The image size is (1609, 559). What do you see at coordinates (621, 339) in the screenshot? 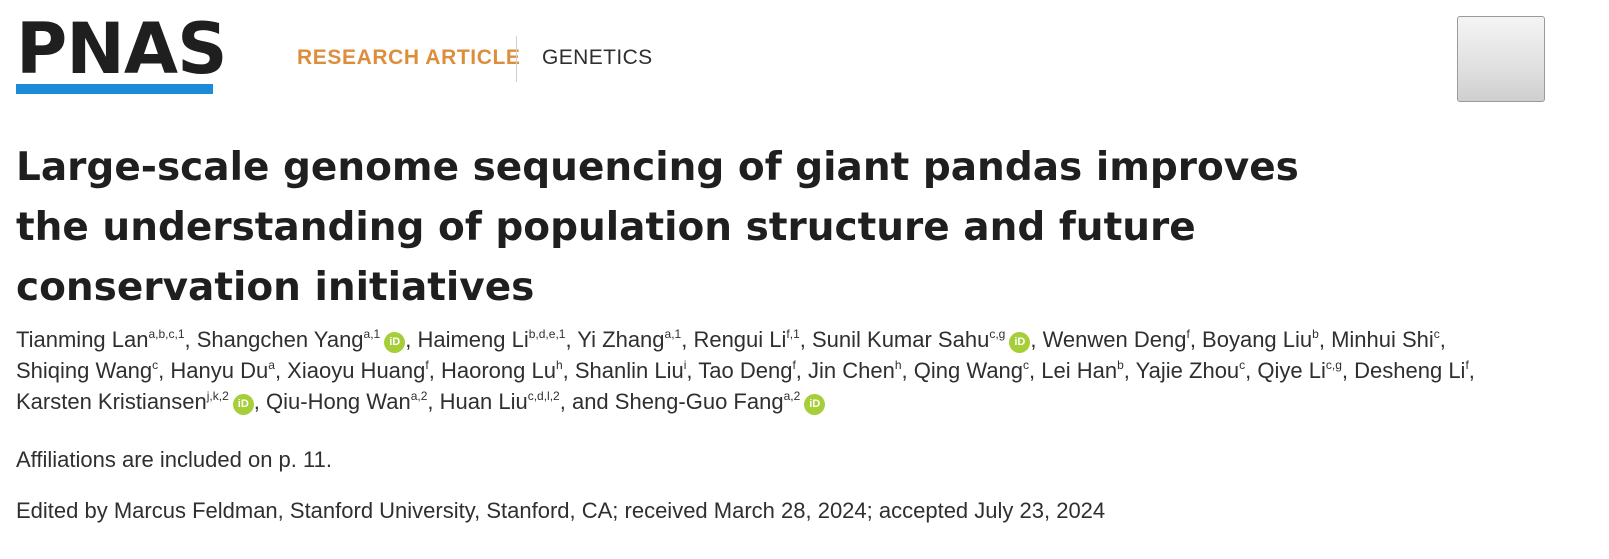
I see `author-name: Yi Zhang` at bounding box center [621, 339].